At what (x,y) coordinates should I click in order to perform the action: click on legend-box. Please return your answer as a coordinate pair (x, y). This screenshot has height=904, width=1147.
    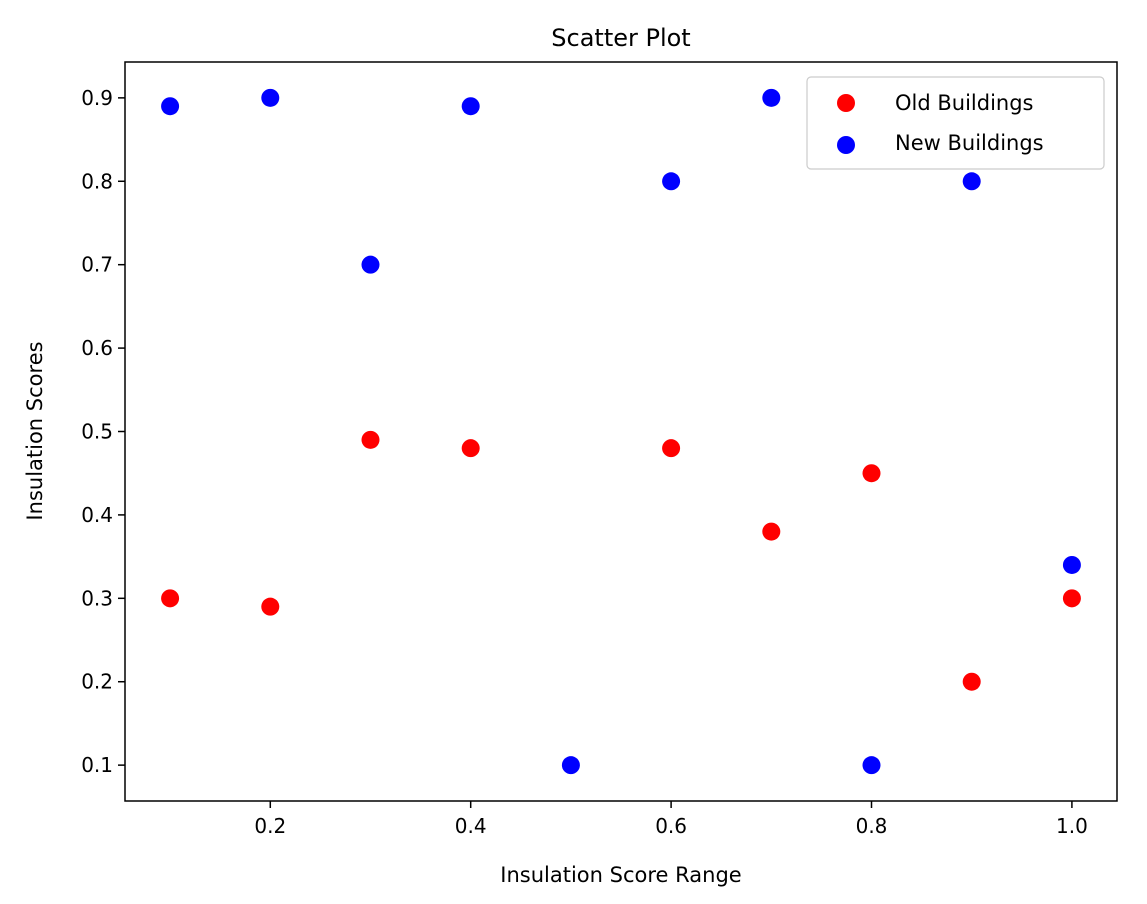
    Looking at the image, I should click on (955, 123).